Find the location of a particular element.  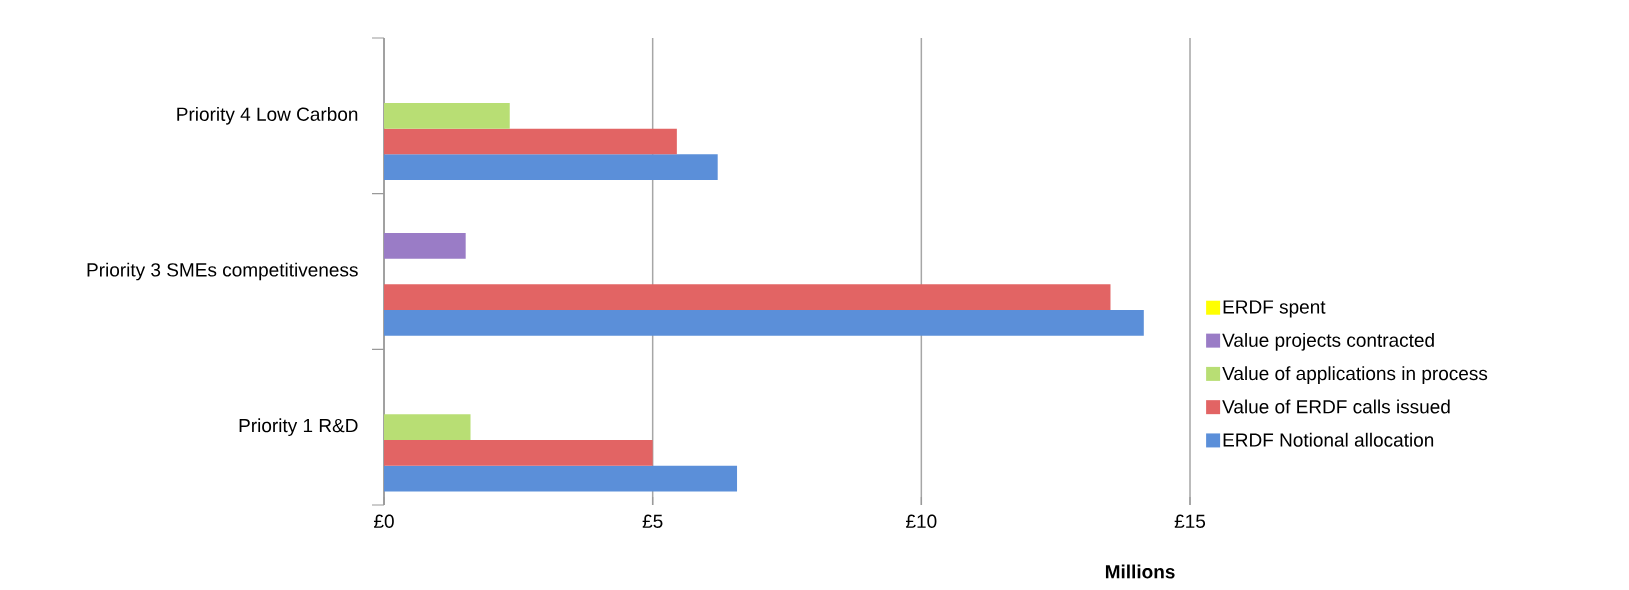

legend-label: Value of ERDF calls issued is located at coordinates (1336, 406).